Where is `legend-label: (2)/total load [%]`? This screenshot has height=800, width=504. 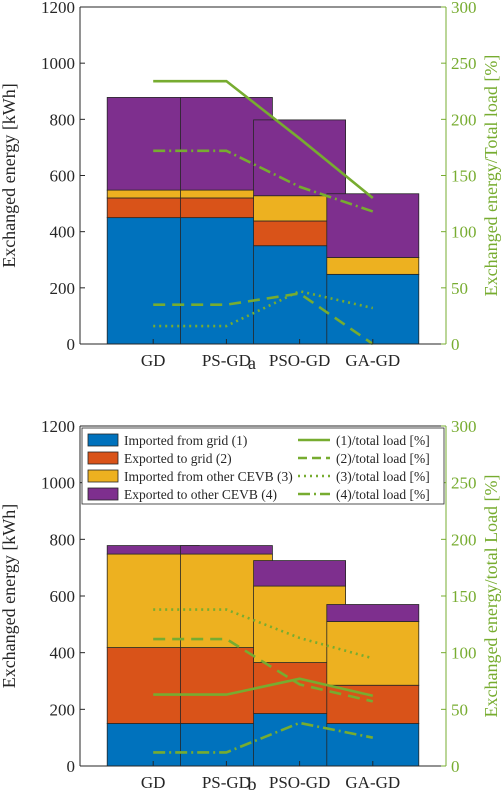 legend-label: (2)/total load [%] is located at coordinates (383, 458).